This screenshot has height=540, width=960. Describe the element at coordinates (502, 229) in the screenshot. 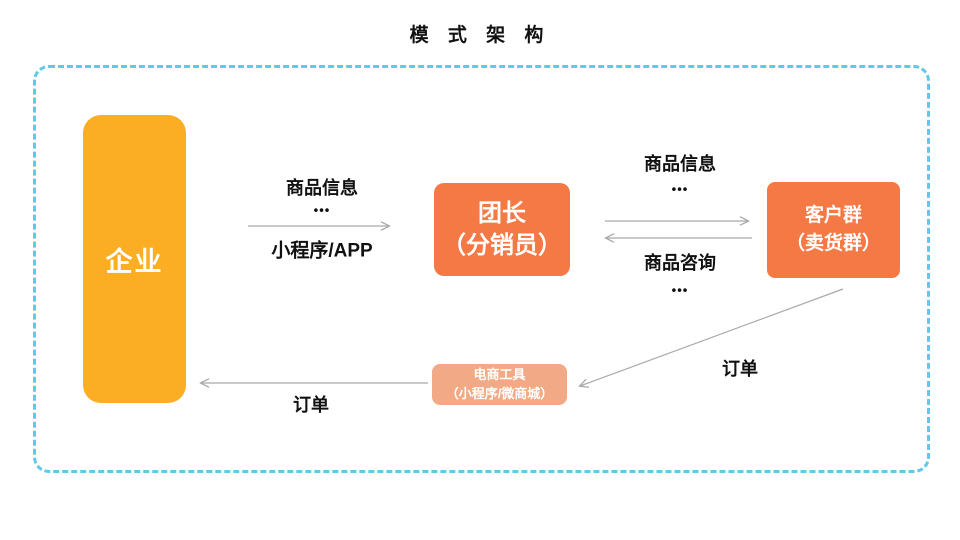

I see `node-leader: 团长 （分销员）` at that location.